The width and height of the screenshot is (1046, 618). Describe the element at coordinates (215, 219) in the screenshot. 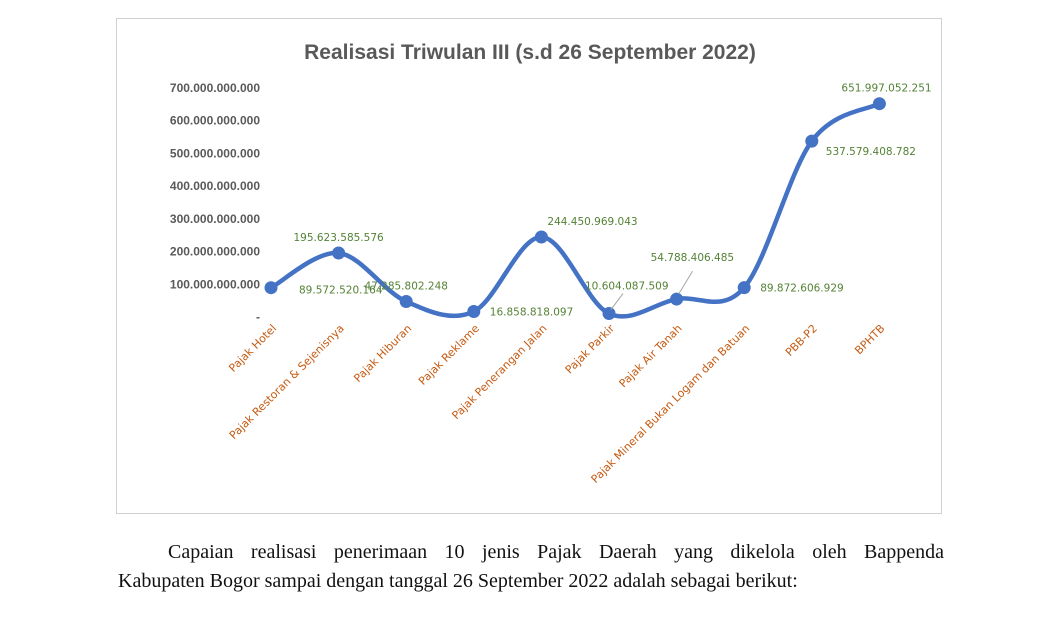

I see `y-tick-label: 300.000.000.000` at that location.